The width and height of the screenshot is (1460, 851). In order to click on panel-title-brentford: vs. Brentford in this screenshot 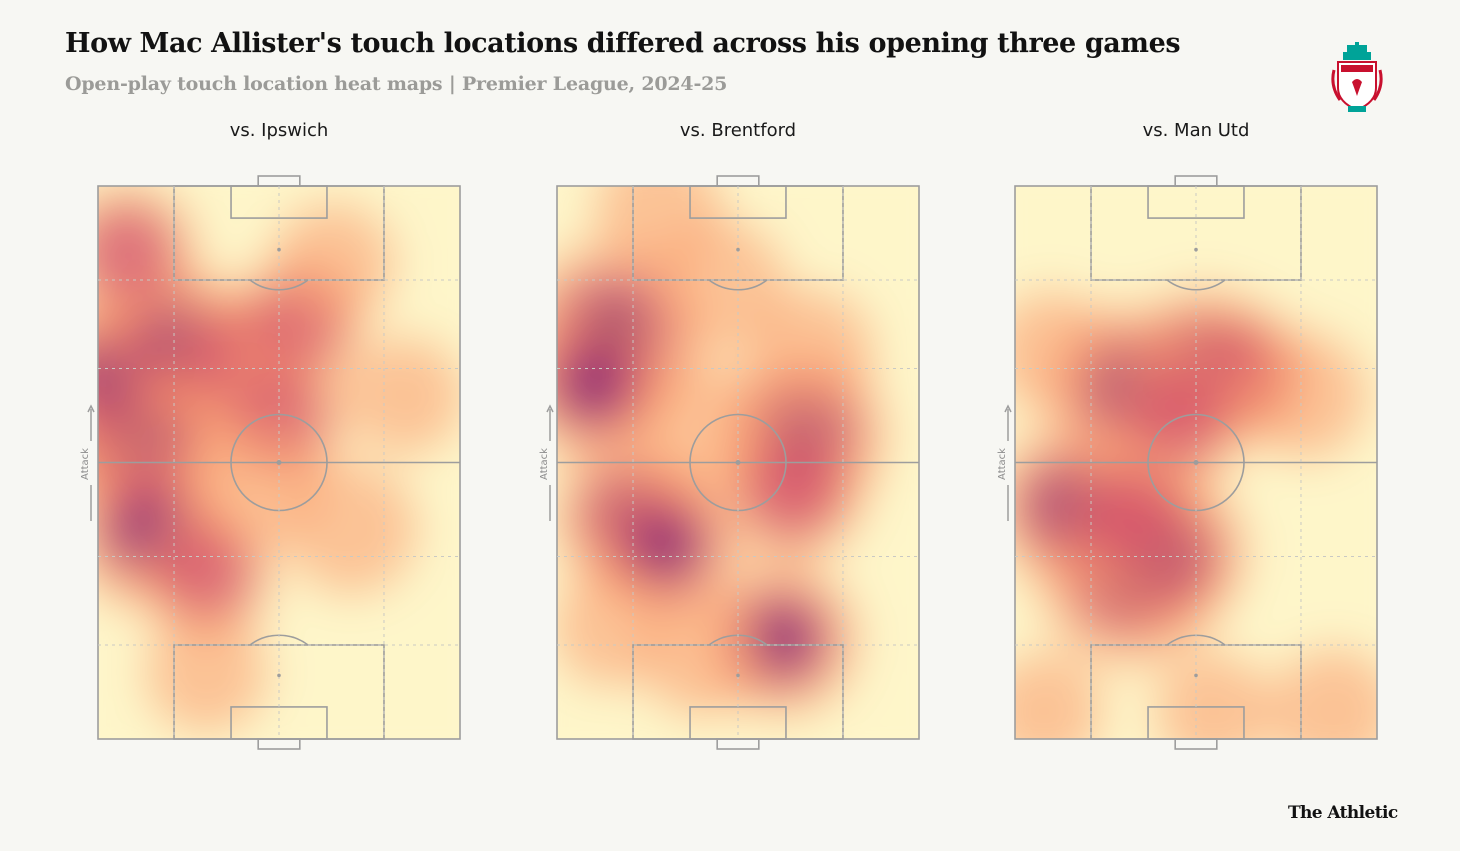, I will do `click(738, 130)`.